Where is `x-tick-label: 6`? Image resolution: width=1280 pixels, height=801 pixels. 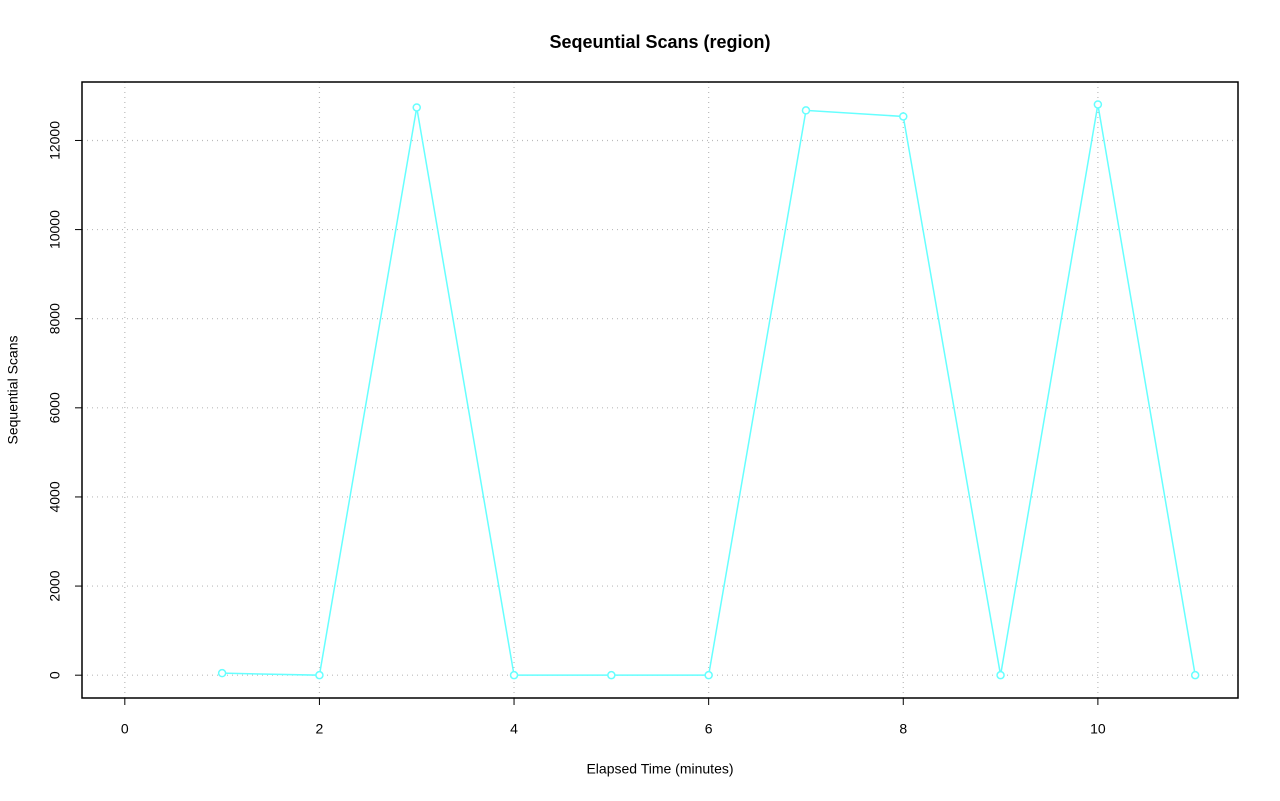
x-tick-label: 6 is located at coordinates (709, 729).